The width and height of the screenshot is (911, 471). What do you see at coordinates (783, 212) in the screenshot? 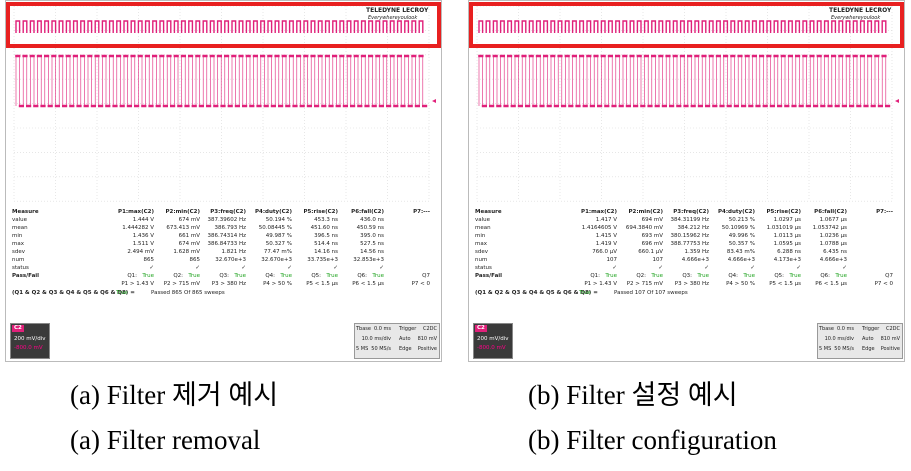
I see `table-header: P5:rise(C2)` at bounding box center [783, 212].